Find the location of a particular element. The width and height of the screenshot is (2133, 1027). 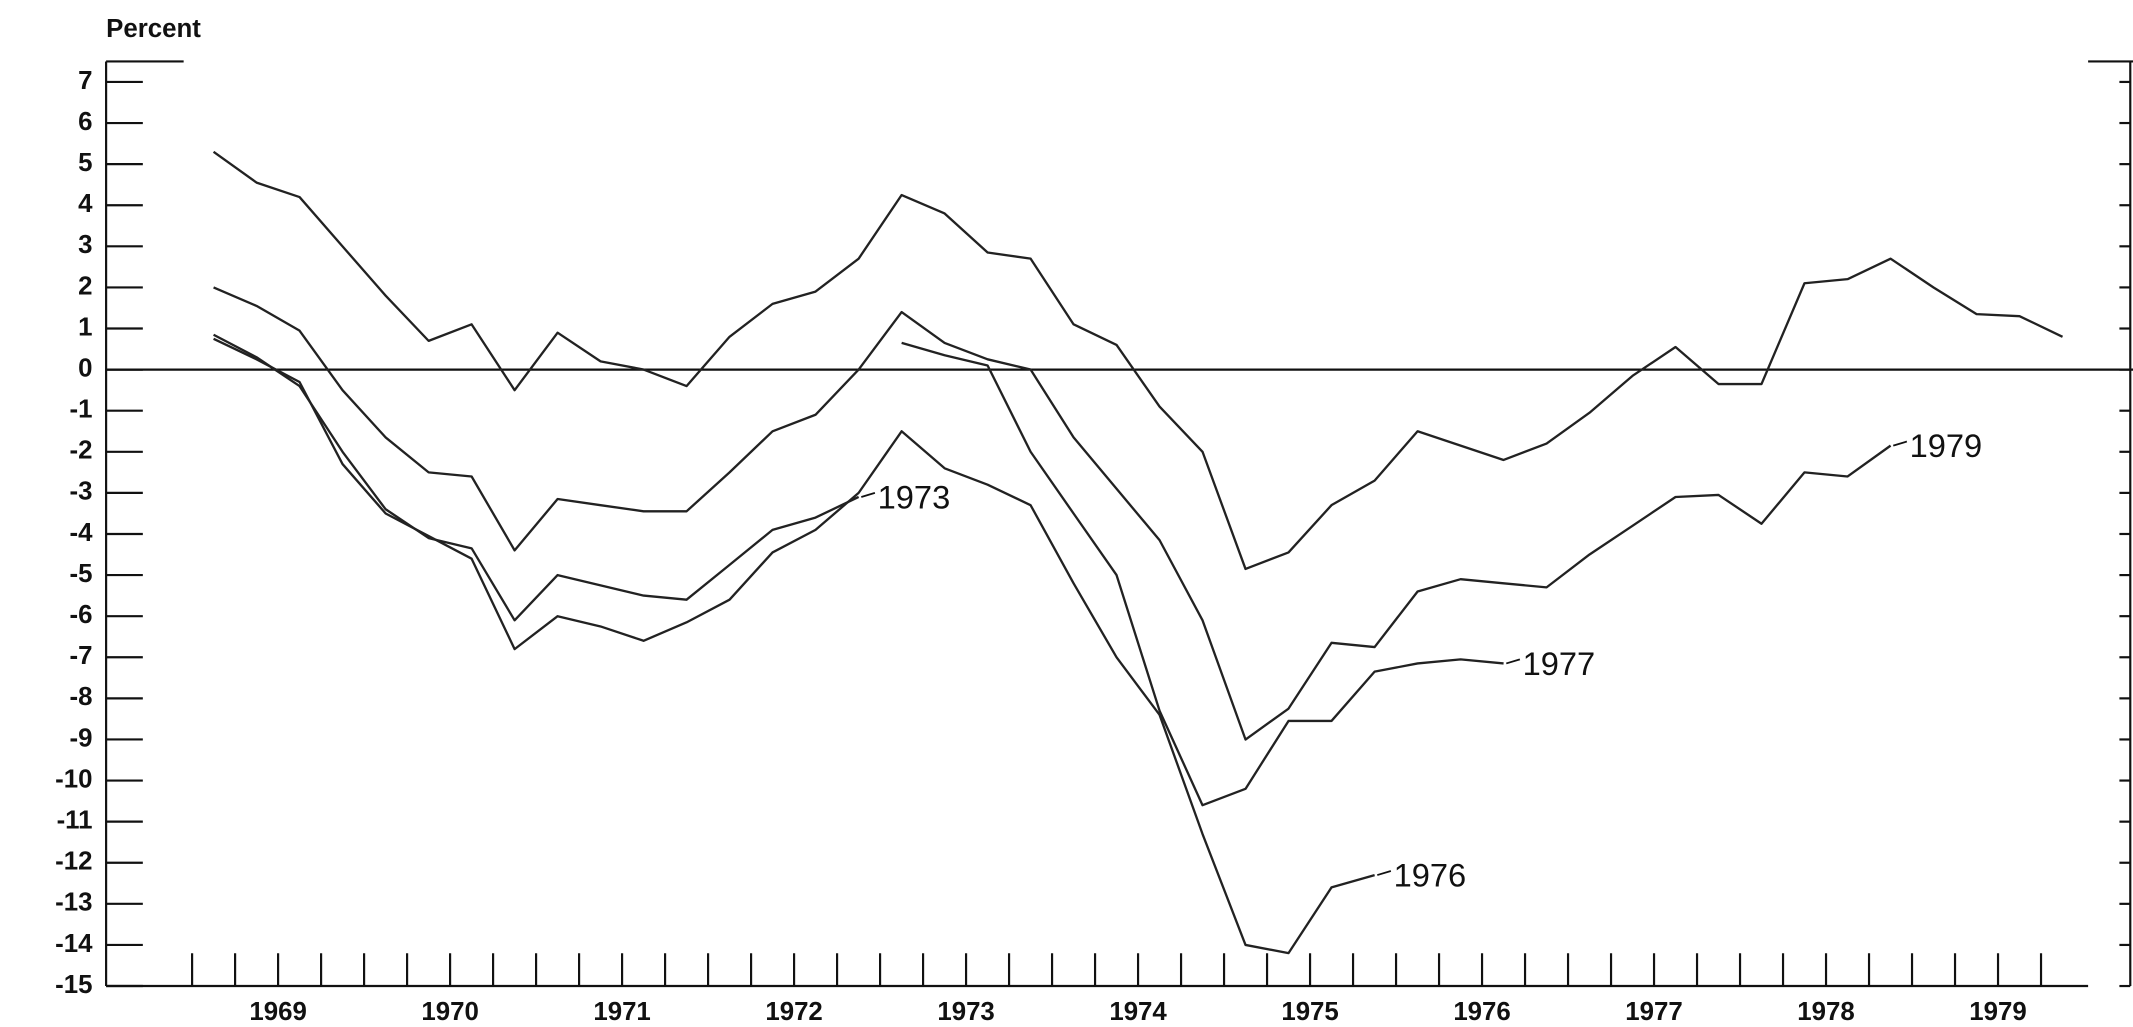

y-tick-label: -10 is located at coordinates (73, 779).